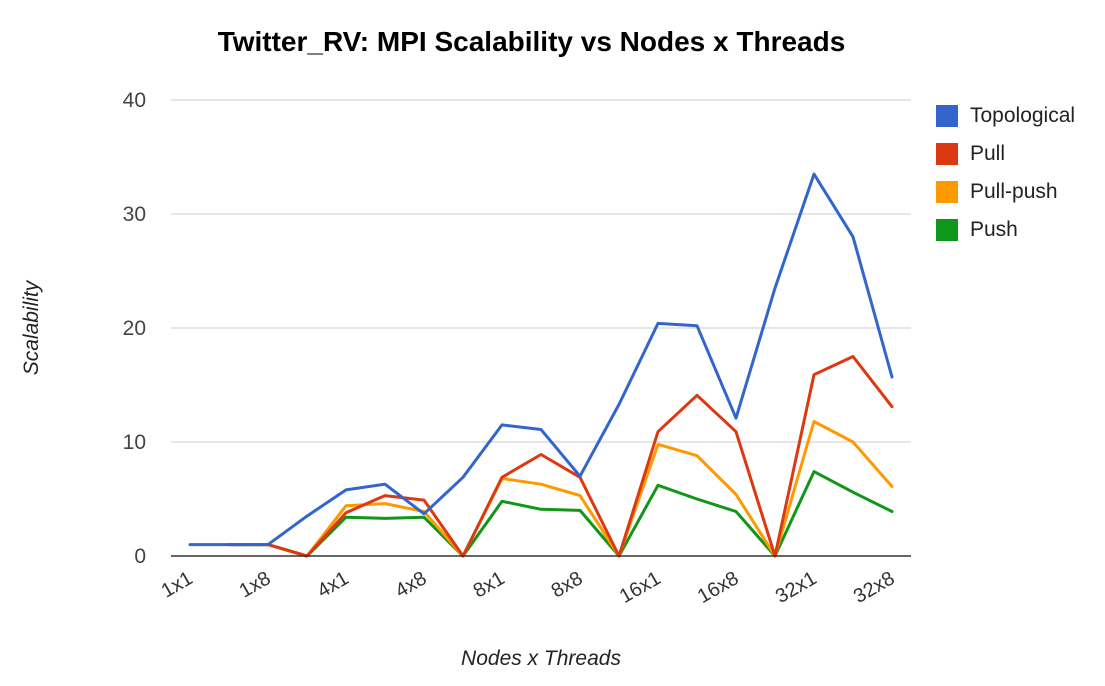 The width and height of the screenshot is (1105, 686). Describe the element at coordinates (541, 658) in the screenshot. I see `x-axis-label: Nodes x Threads` at that location.